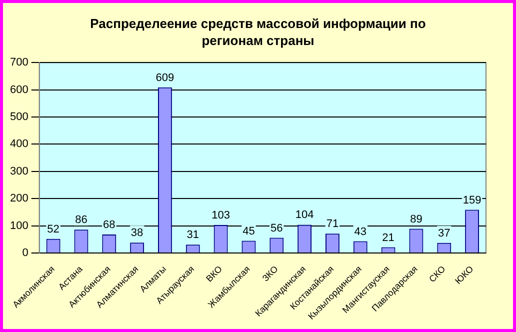  What do you see at coordinates (165, 78) in the screenshot?
I see `data-label: 609` at bounding box center [165, 78].